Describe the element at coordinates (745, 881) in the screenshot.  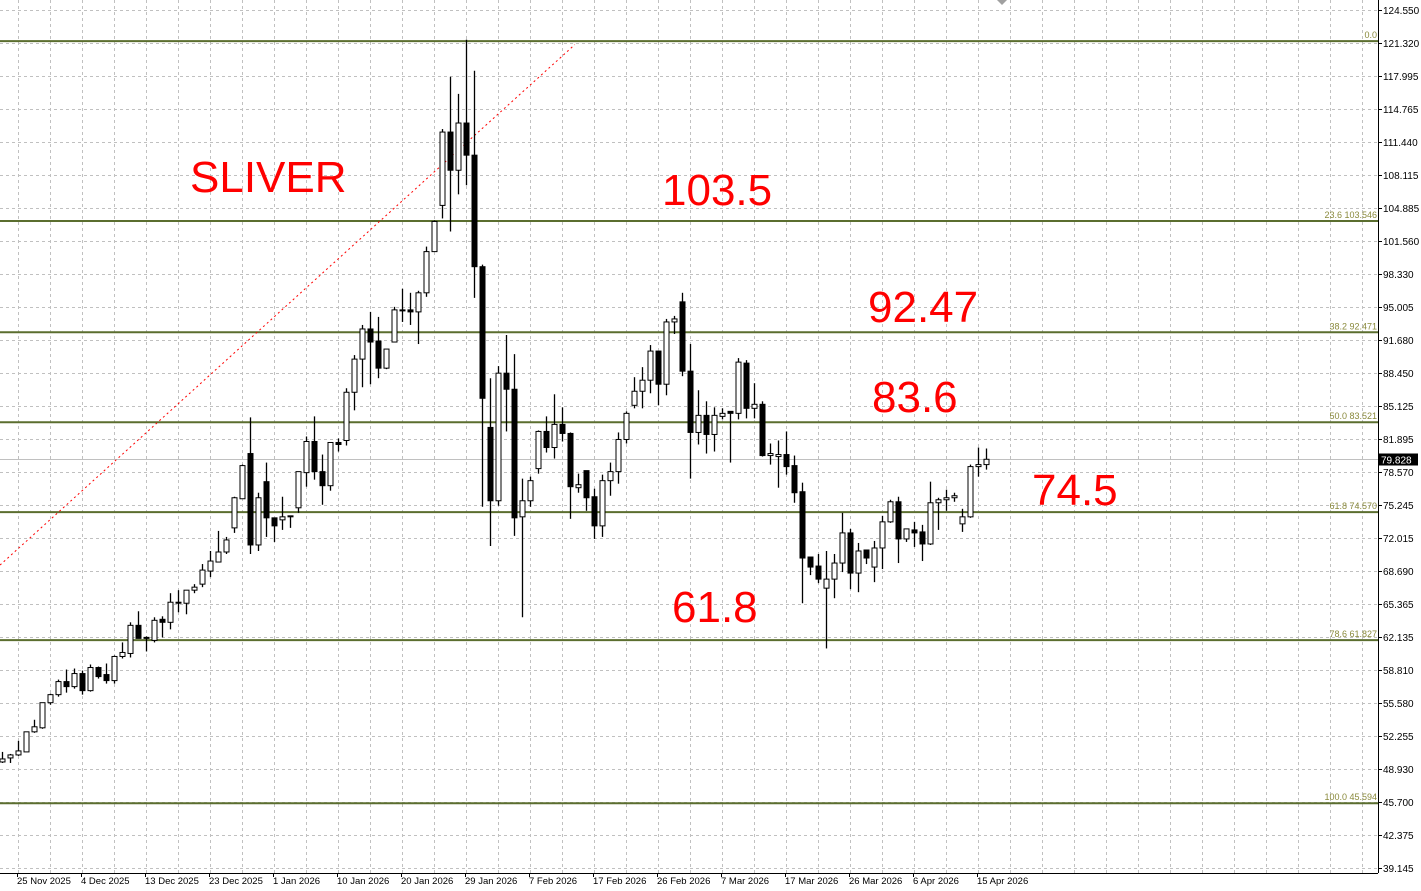
I see `x-tick-label: 7 Mar 2026` at that location.